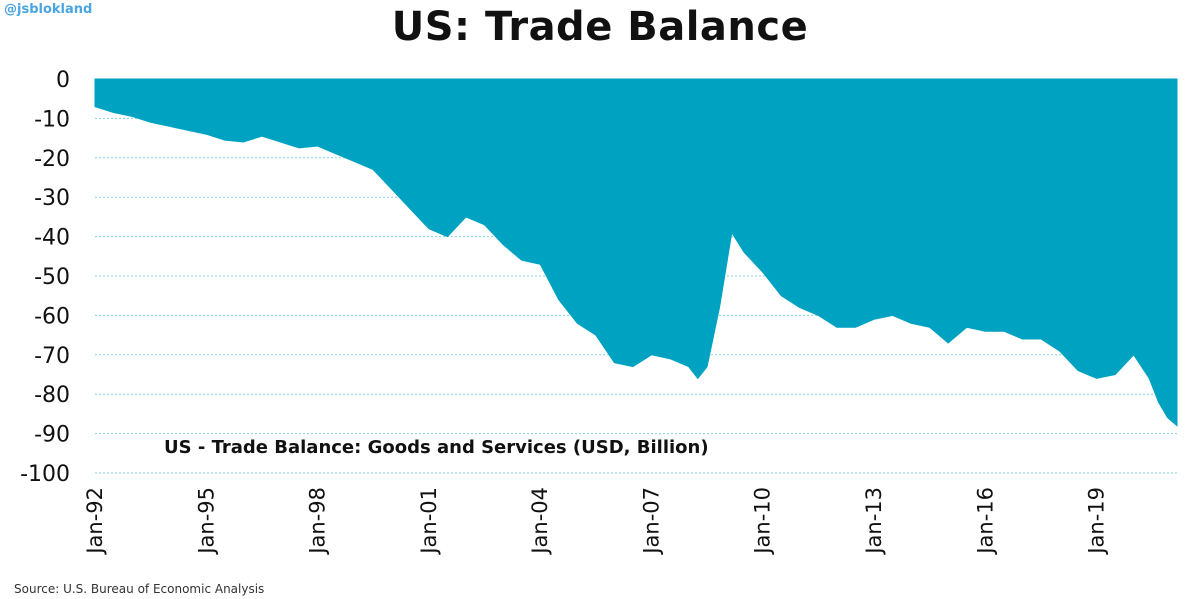 The image size is (1200, 599). Describe the element at coordinates (985, 521) in the screenshot. I see `x-tick-label-8: Jan-16` at that location.